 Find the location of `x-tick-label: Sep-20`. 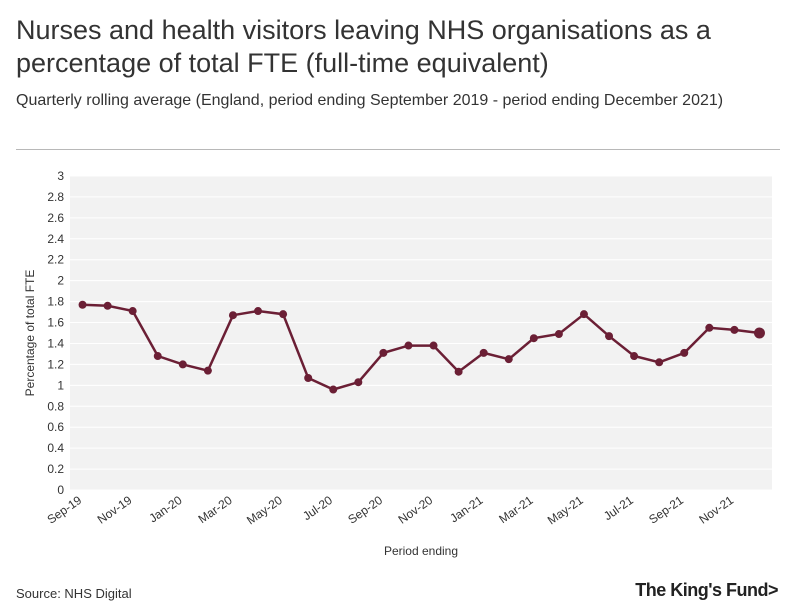

x-tick-label: Sep-20 is located at coordinates (365, 510).